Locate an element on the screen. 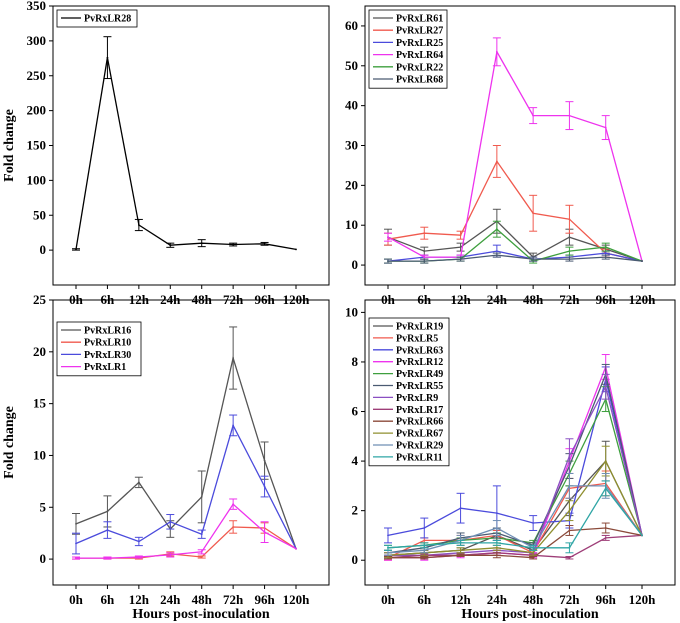 Image resolution: width=680 pixels, height=623 pixels. legend-label: PvRxLR1 is located at coordinates (105, 367).